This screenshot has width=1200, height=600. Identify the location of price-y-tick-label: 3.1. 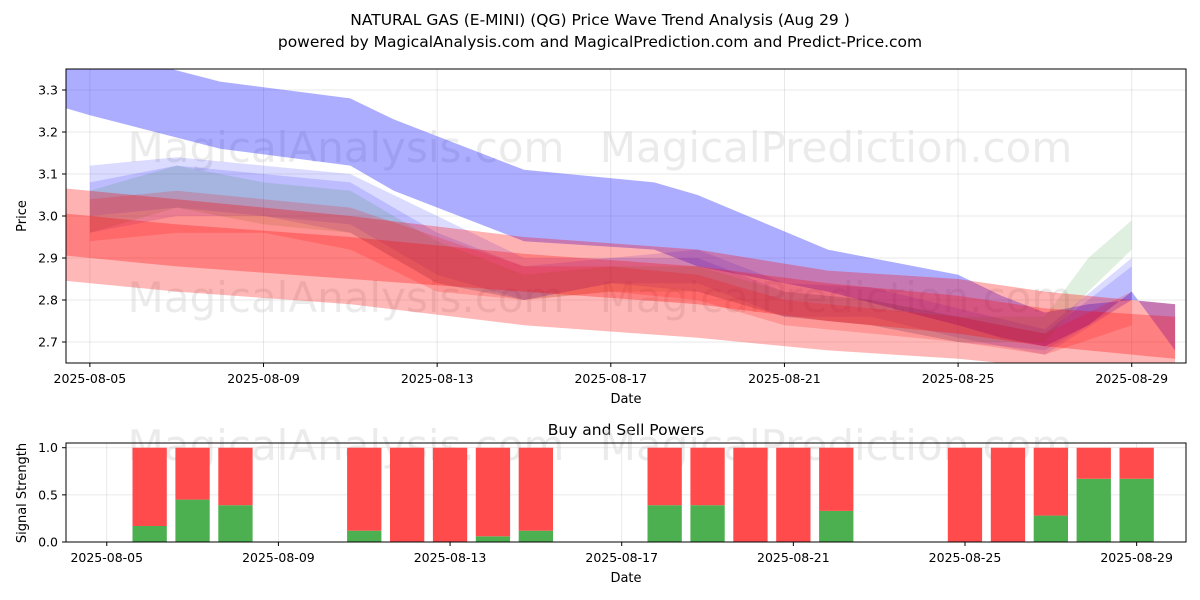
(48, 174).